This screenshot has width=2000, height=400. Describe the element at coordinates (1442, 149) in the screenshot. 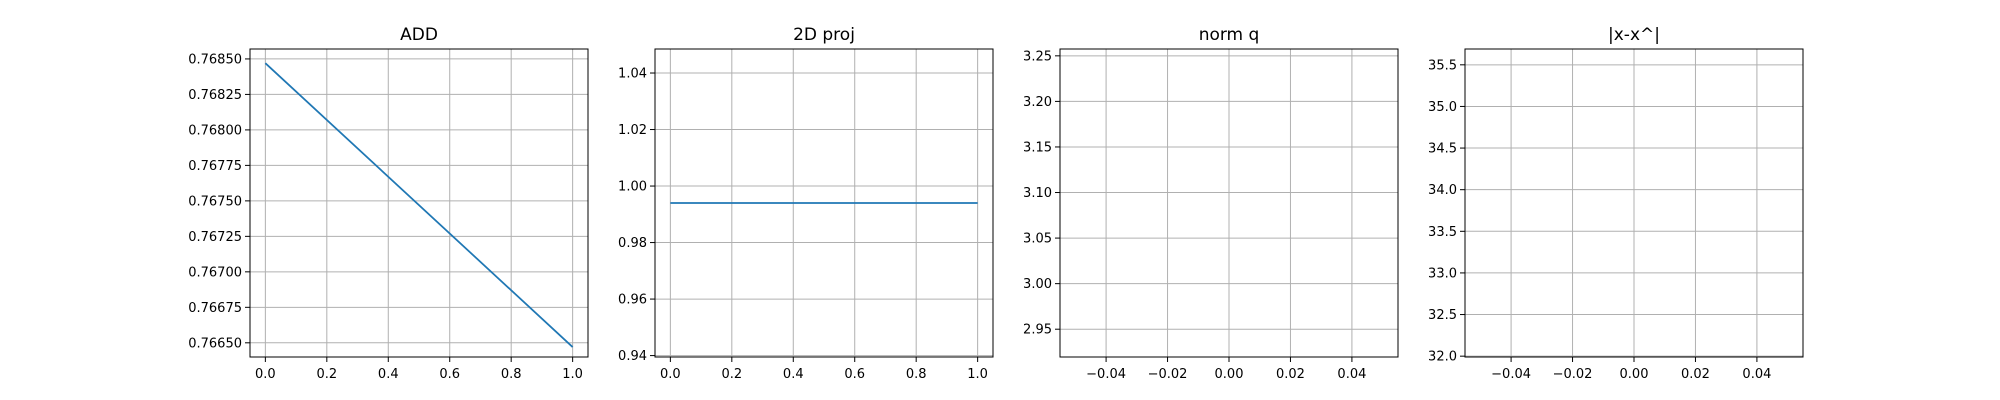

I see `y-tick-label: 34.5` at that location.